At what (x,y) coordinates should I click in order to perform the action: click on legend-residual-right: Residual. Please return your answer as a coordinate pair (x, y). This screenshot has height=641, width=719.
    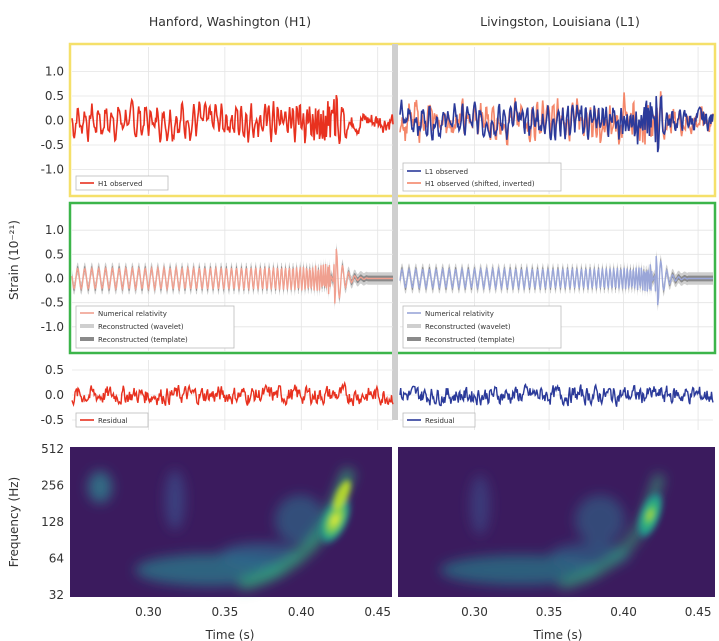
    Looking at the image, I should click on (440, 421).